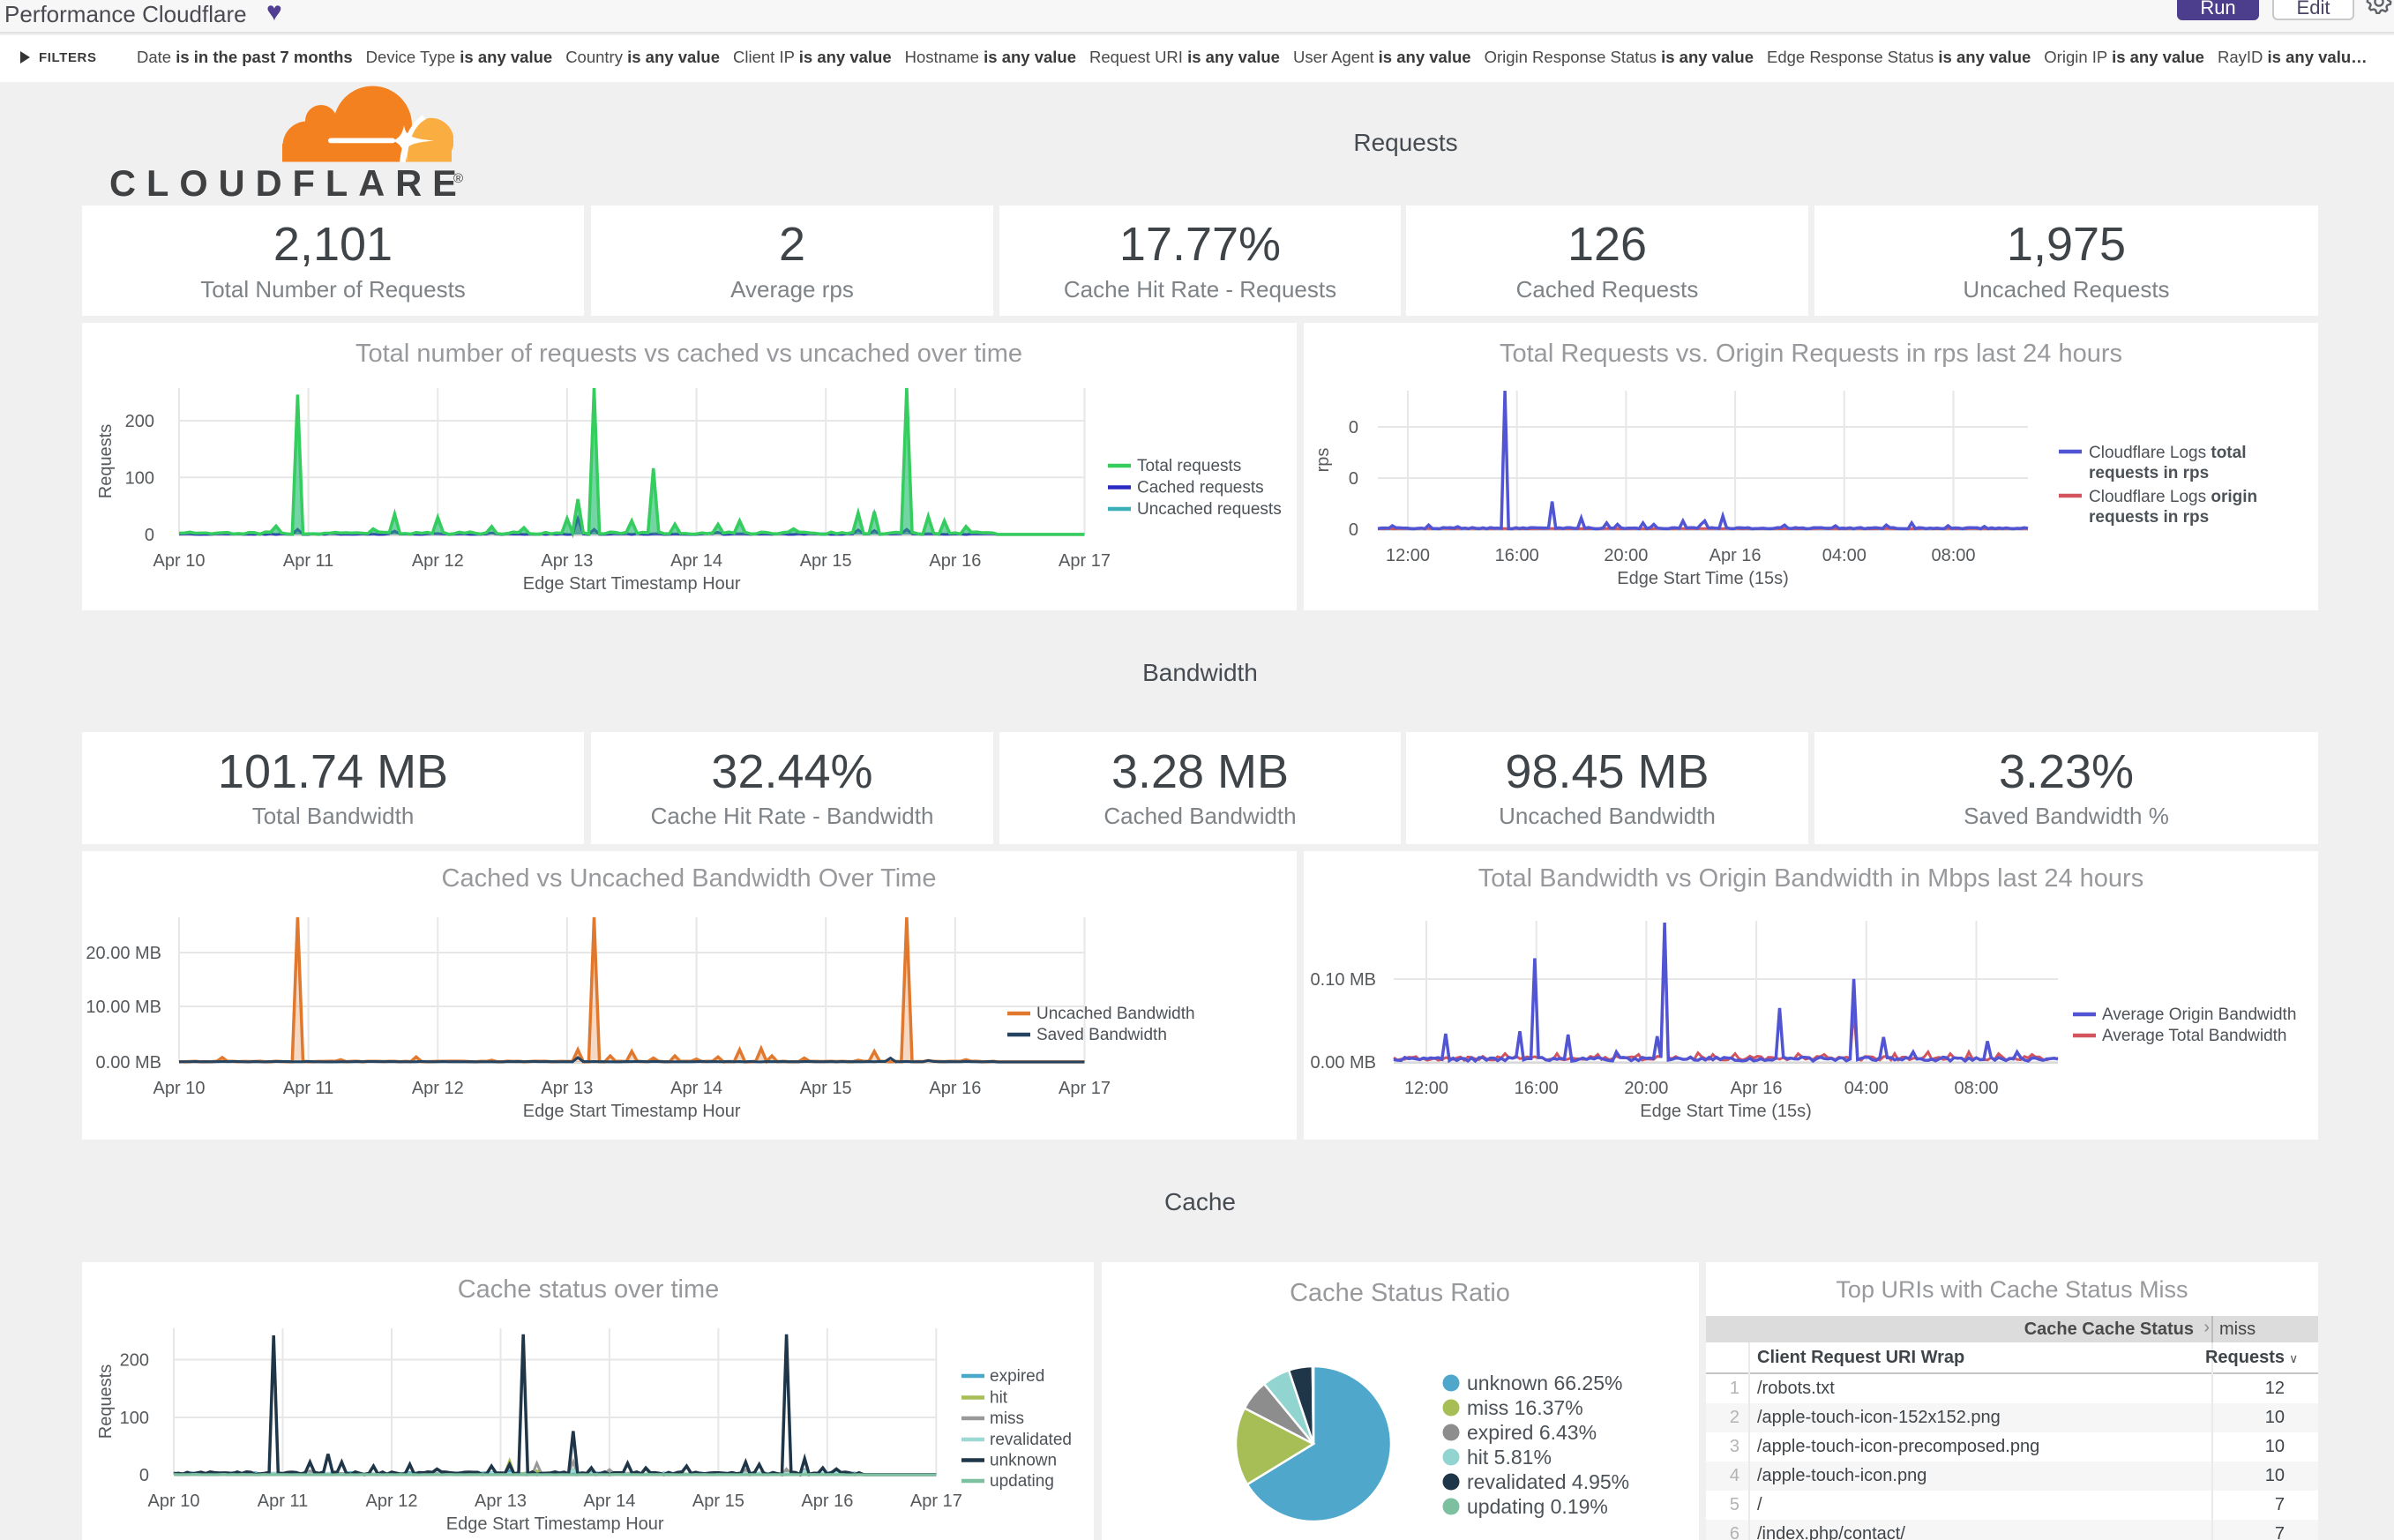  I want to click on svg-text: expired 6.43%, so click(1532, 1432).